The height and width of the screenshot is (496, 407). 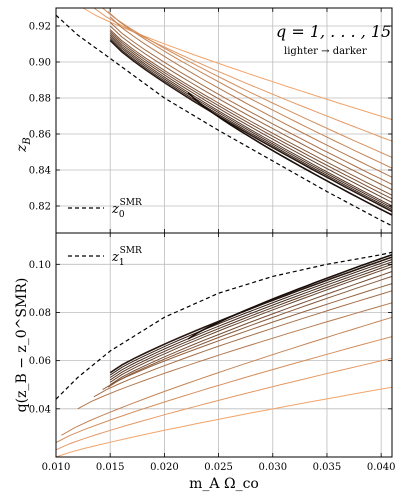 What do you see at coordinates (290, 296) in the screenshot?
I see `bottom-series-q15` at bounding box center [290, 296].